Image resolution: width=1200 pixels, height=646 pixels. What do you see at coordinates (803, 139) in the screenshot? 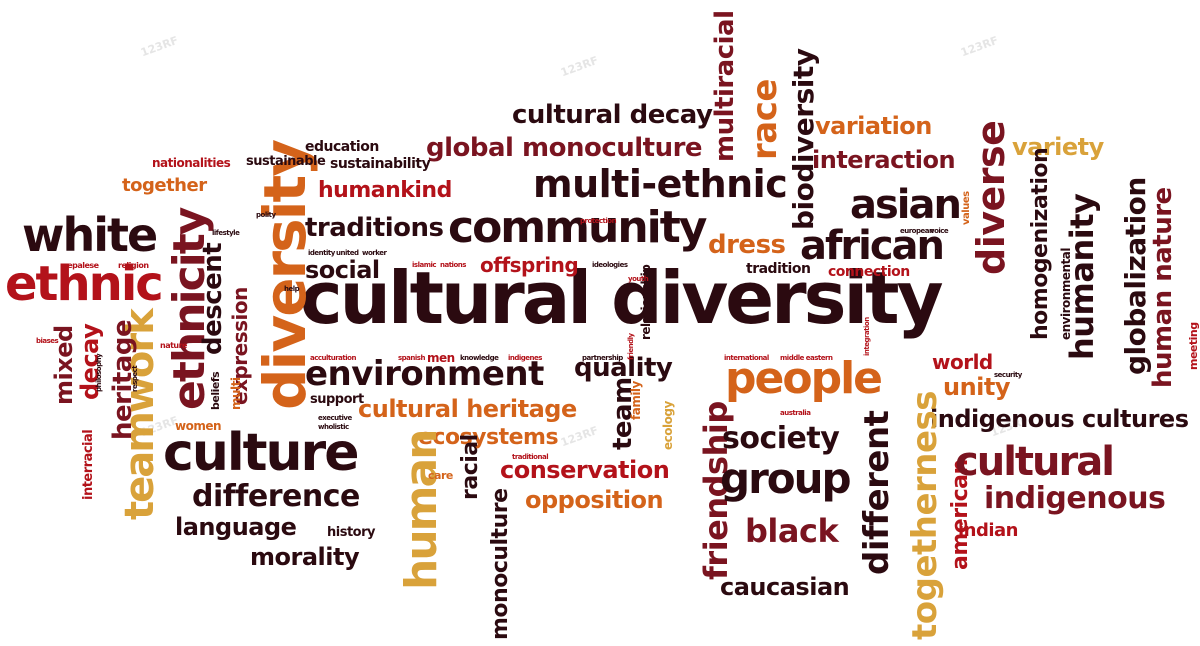
I see `word-biodiversity: biodiversity` at bounding box center [803, 139].